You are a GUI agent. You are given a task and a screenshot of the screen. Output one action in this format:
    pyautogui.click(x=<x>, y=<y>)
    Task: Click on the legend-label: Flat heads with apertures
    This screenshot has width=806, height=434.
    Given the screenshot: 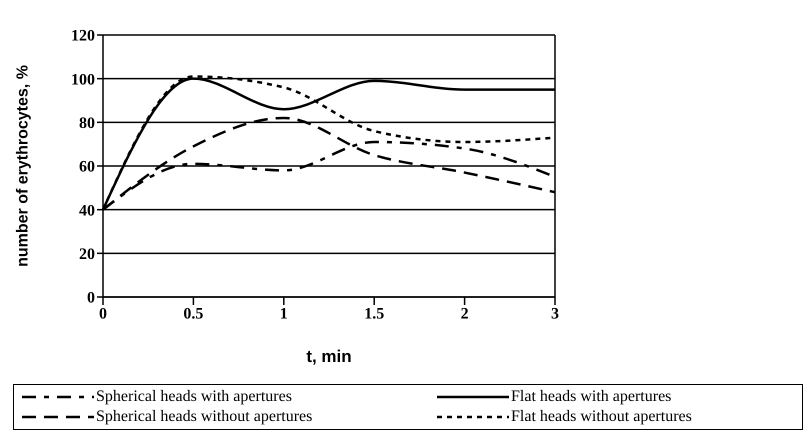 What is the action you would take?
    pyautogui.click(x=591, y=397)
    